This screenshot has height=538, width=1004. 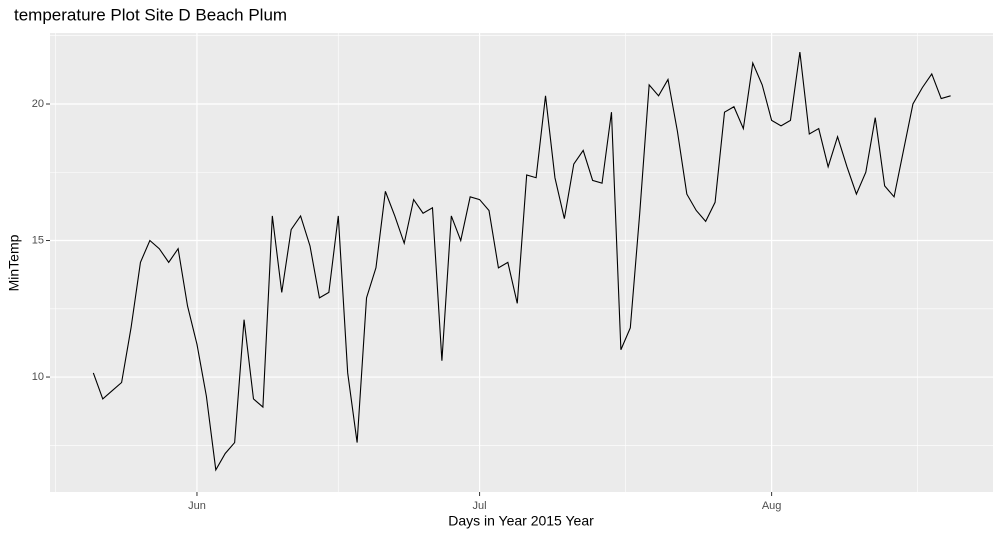 I want to click on y-tick-label: 10, so click(x=38, y=377).